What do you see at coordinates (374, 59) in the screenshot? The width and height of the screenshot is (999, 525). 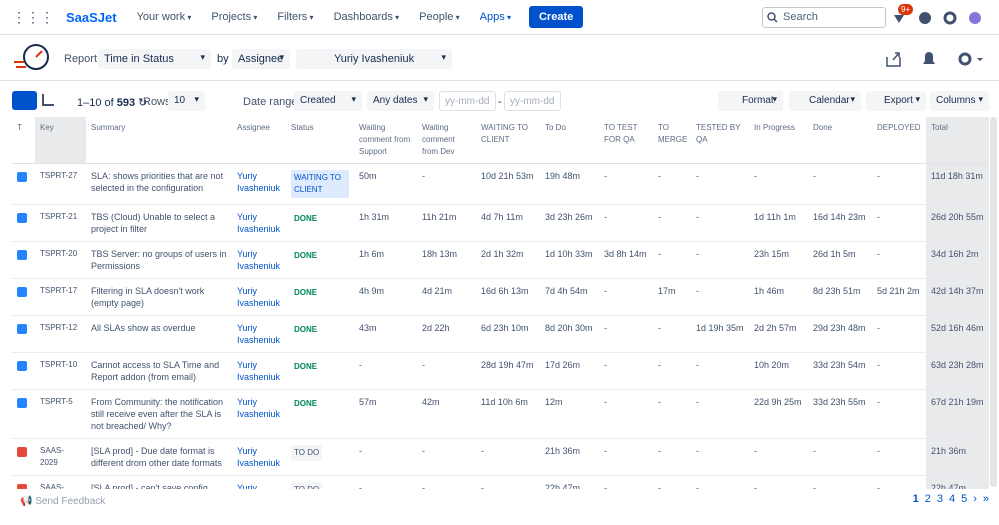 I see `user-select: Yuriy Ivasheniuk` at bounding box center [374, 59].